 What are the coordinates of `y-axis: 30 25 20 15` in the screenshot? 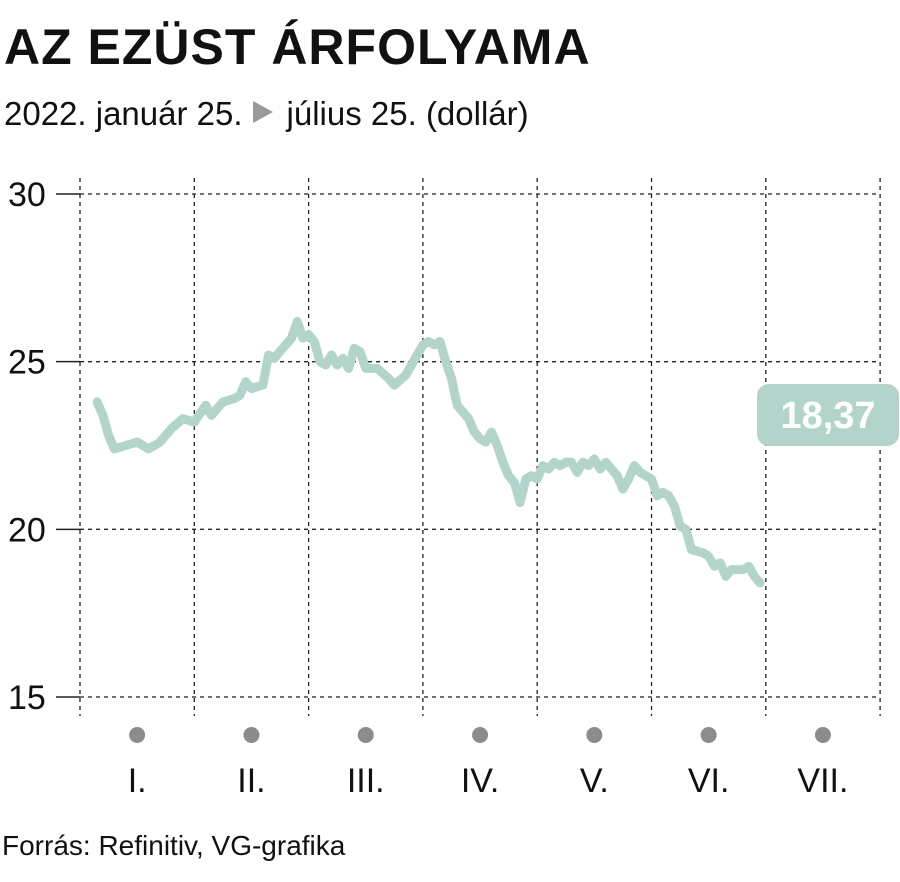 It's located at (44, 446).